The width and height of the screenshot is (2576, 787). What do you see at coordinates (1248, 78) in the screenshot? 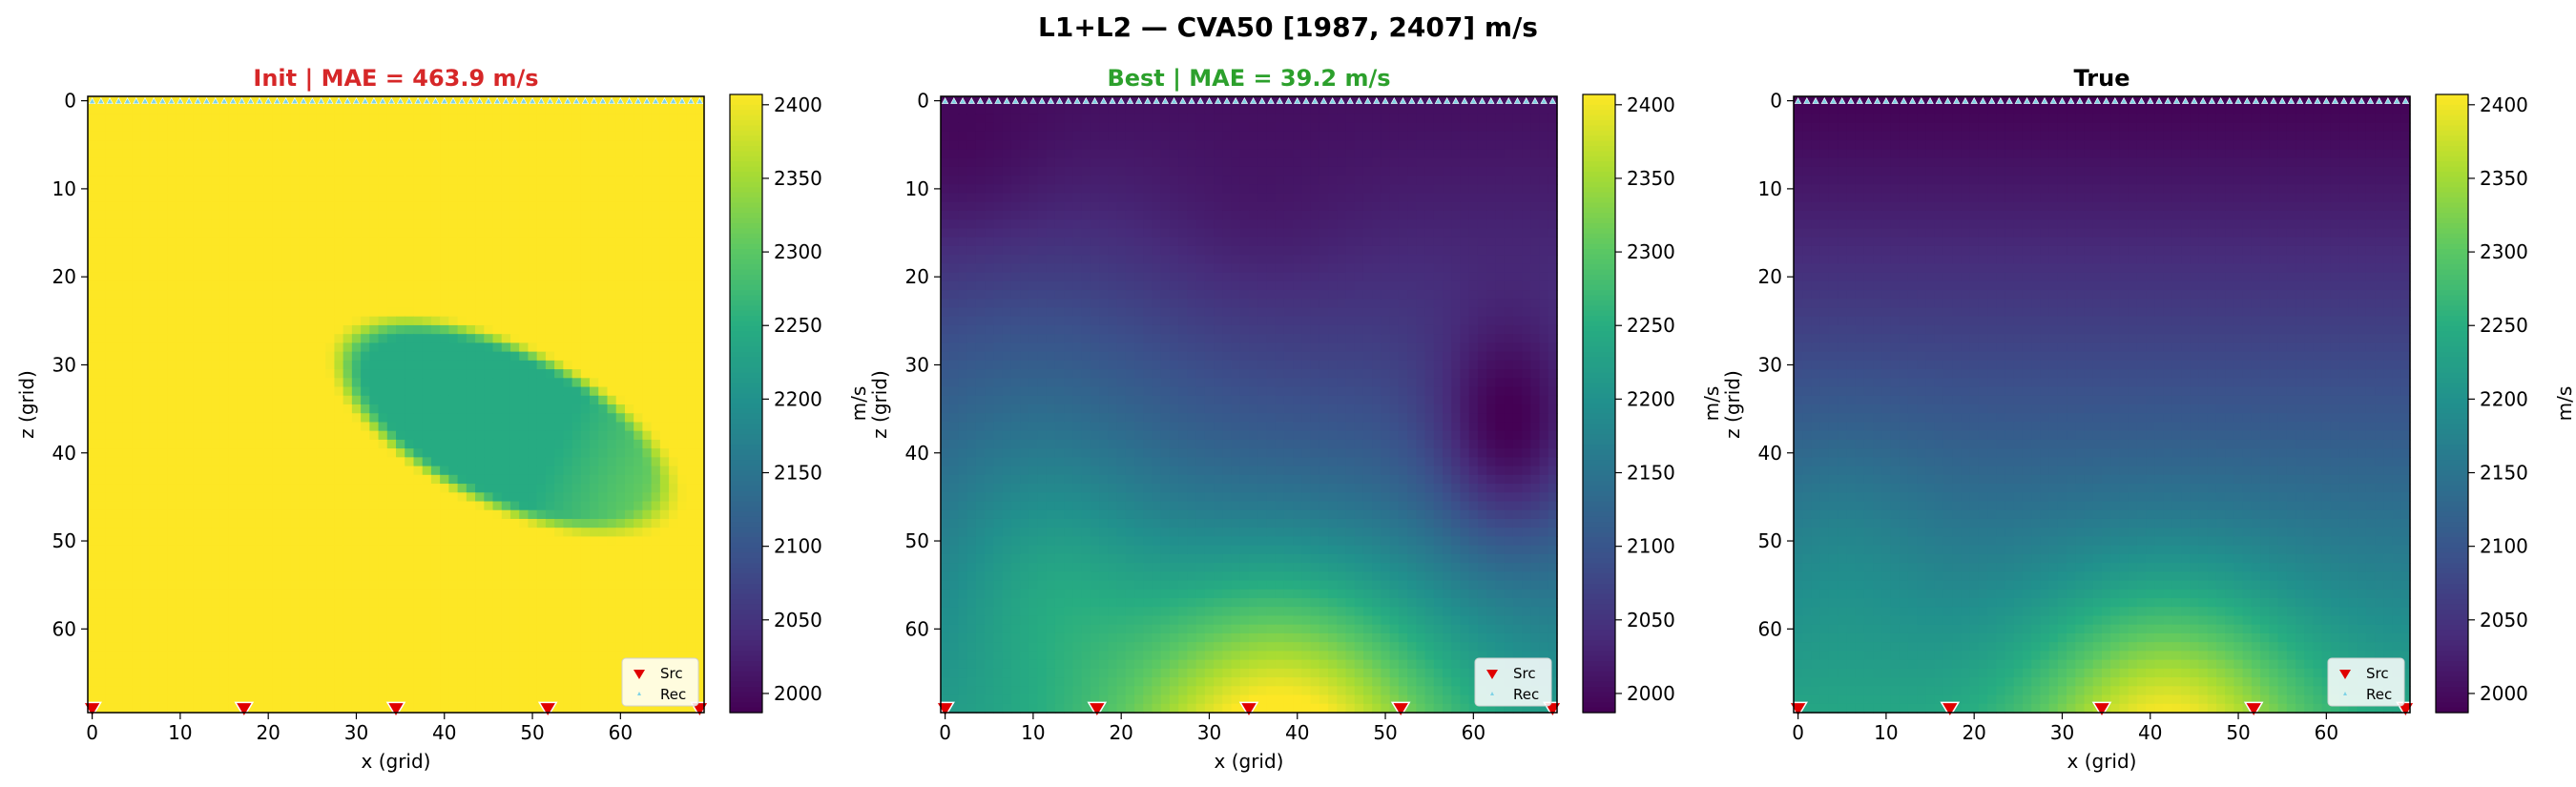
I see `panel-title-best: Best | MAE = 39.2 m/s` at bounding box center [1248, 78].